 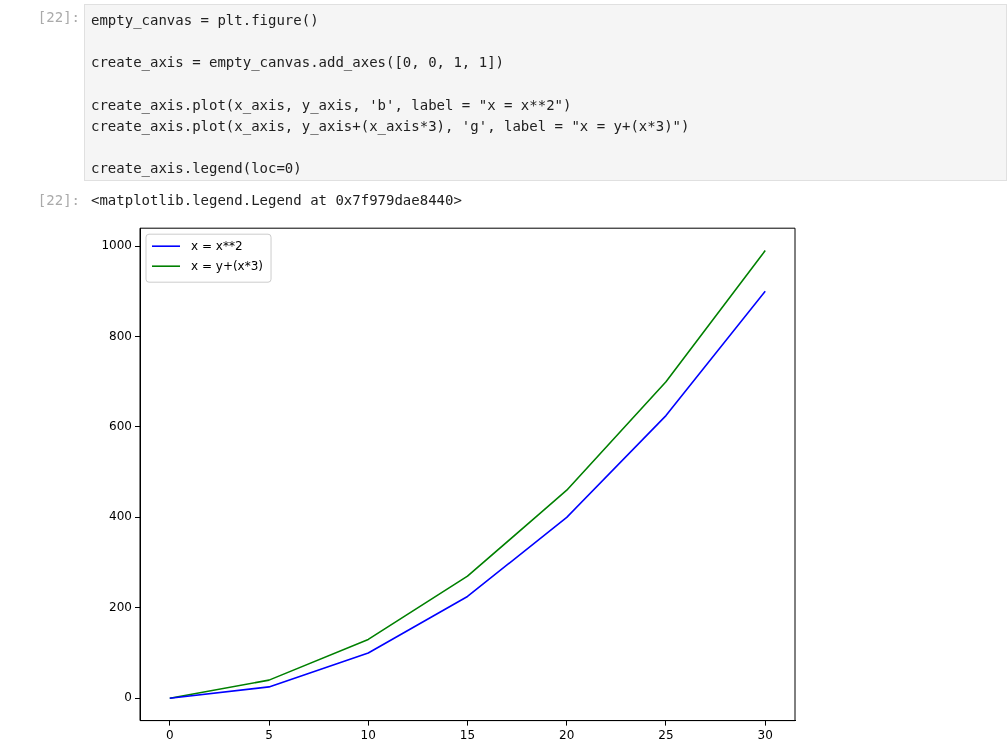 What do you see at coordinates (269, 734) in the screenshot?
I see `x-tick-label: 5` at bounding box center [269, 734].